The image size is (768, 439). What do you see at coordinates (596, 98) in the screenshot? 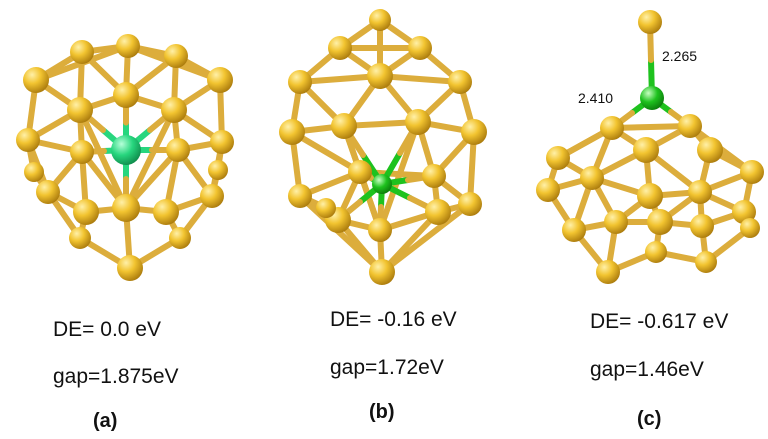
I see `bond-length-left: 2.410` at bounding box center [596, 98].